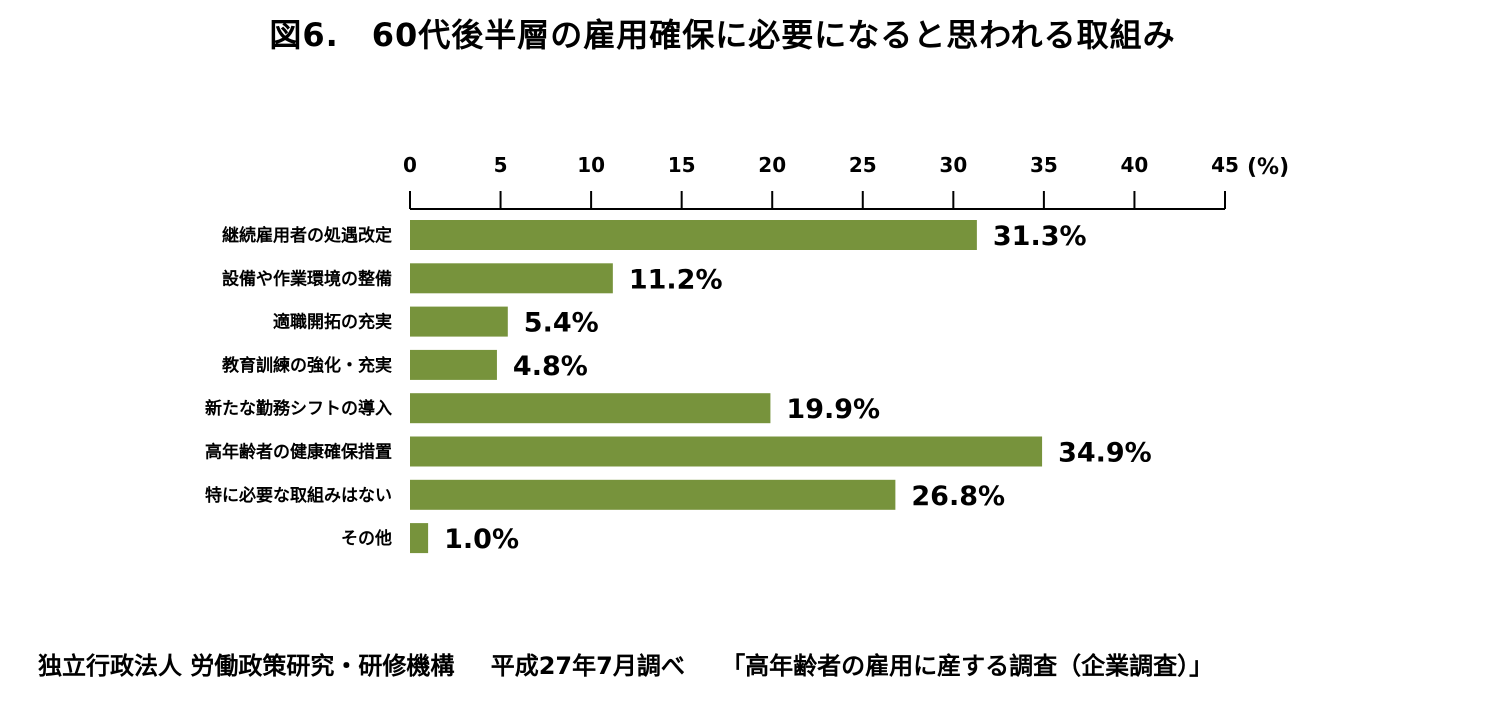 The image size is (1485, 701). What do you see at coordinates (307, 235) in the screenshot?
I see `category-label: 継続雇用者の処遇改定` at bounding box center [307, 235].